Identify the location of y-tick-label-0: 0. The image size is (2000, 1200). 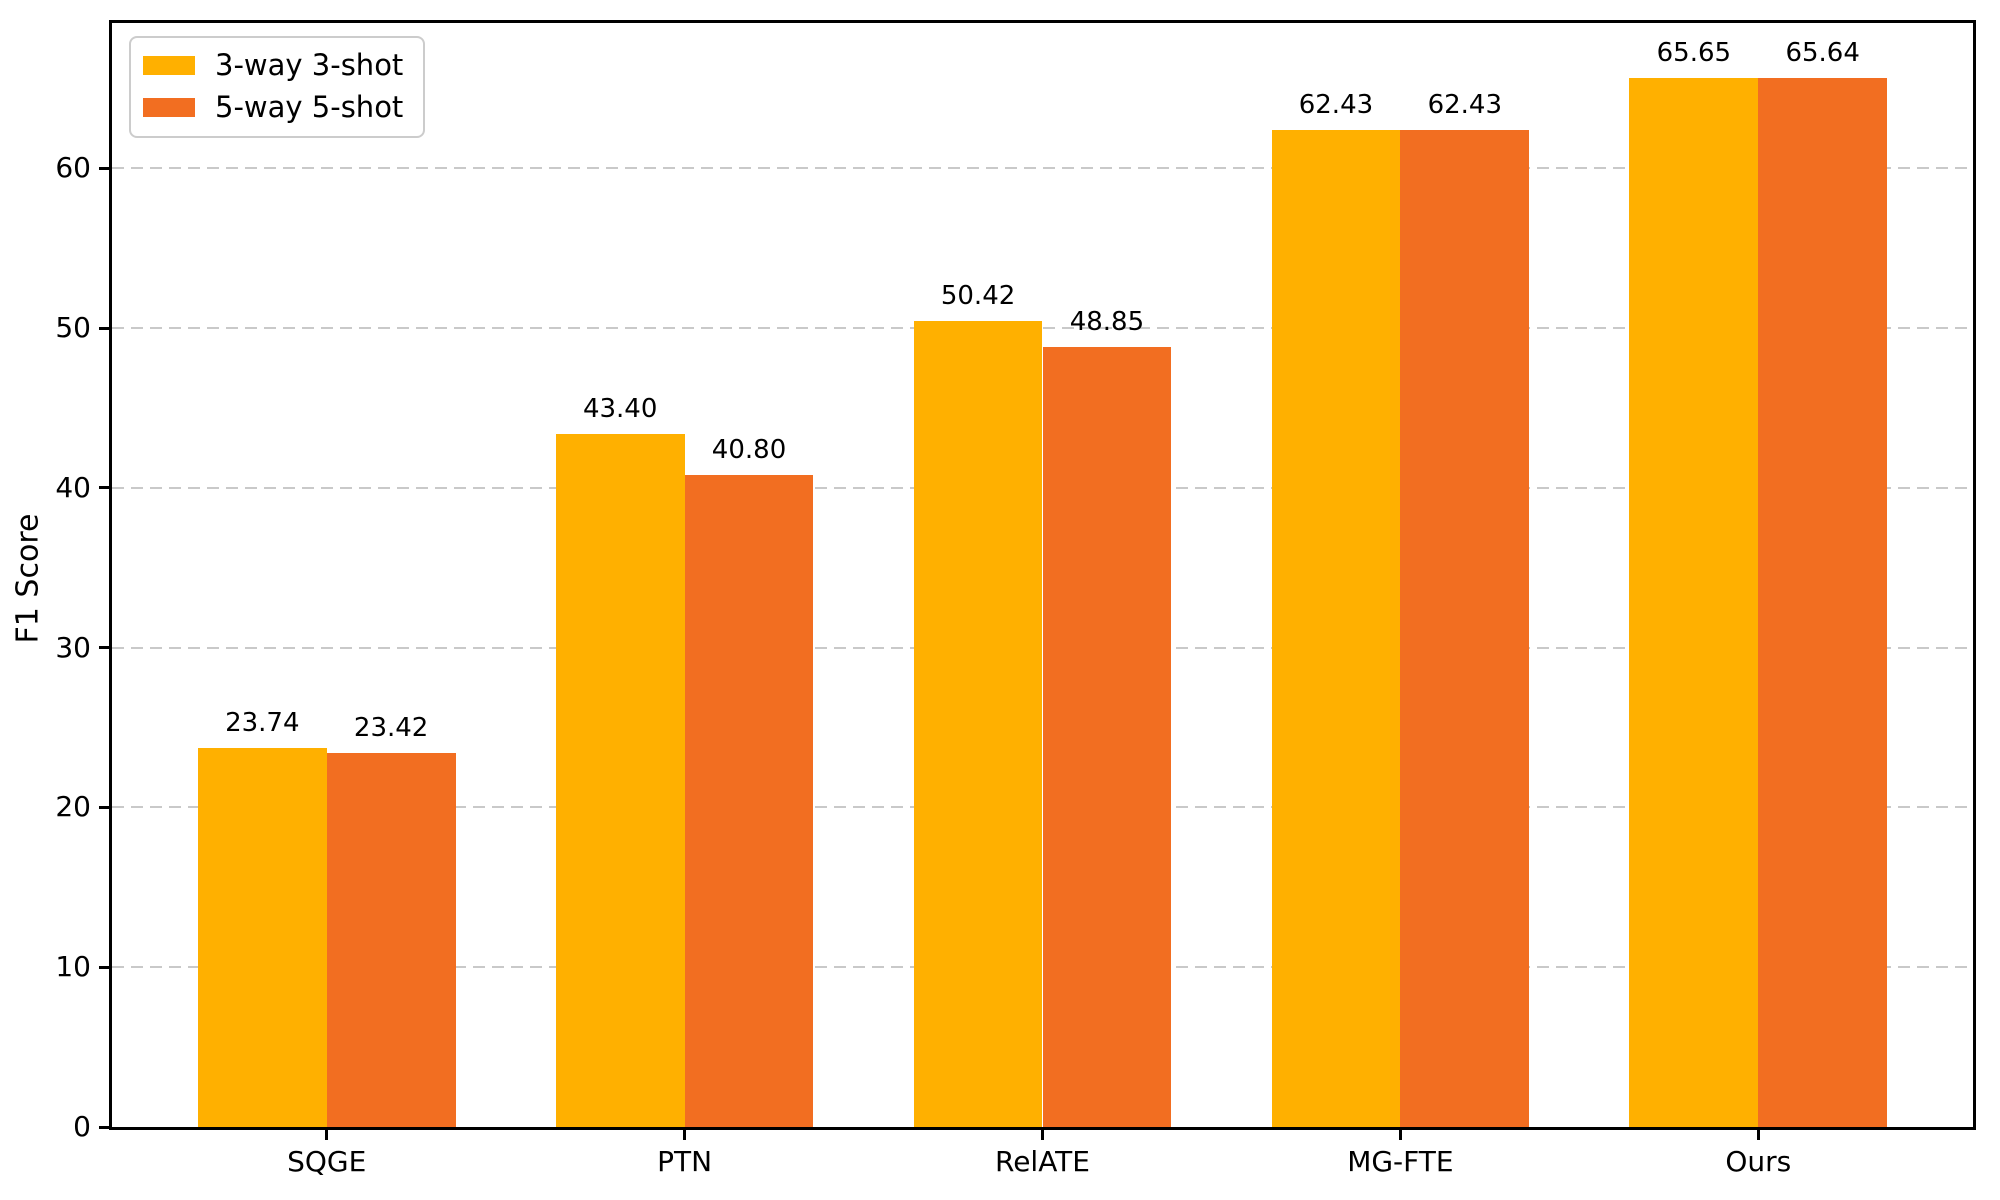
(82, 1126).